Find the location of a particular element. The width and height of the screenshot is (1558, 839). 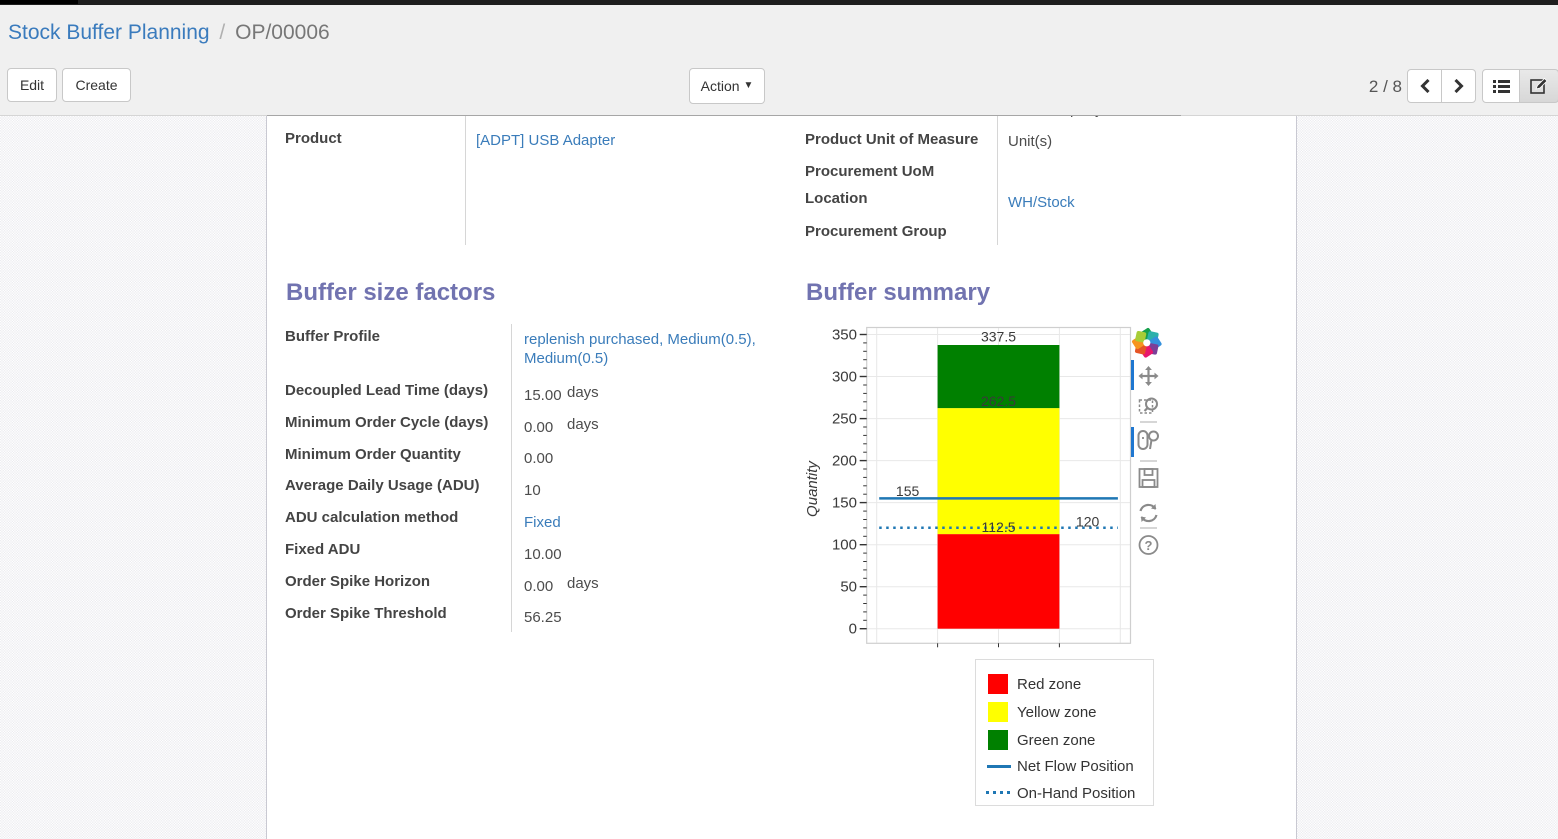

svg-text: 262.5 is located at coordinates (998, 401).